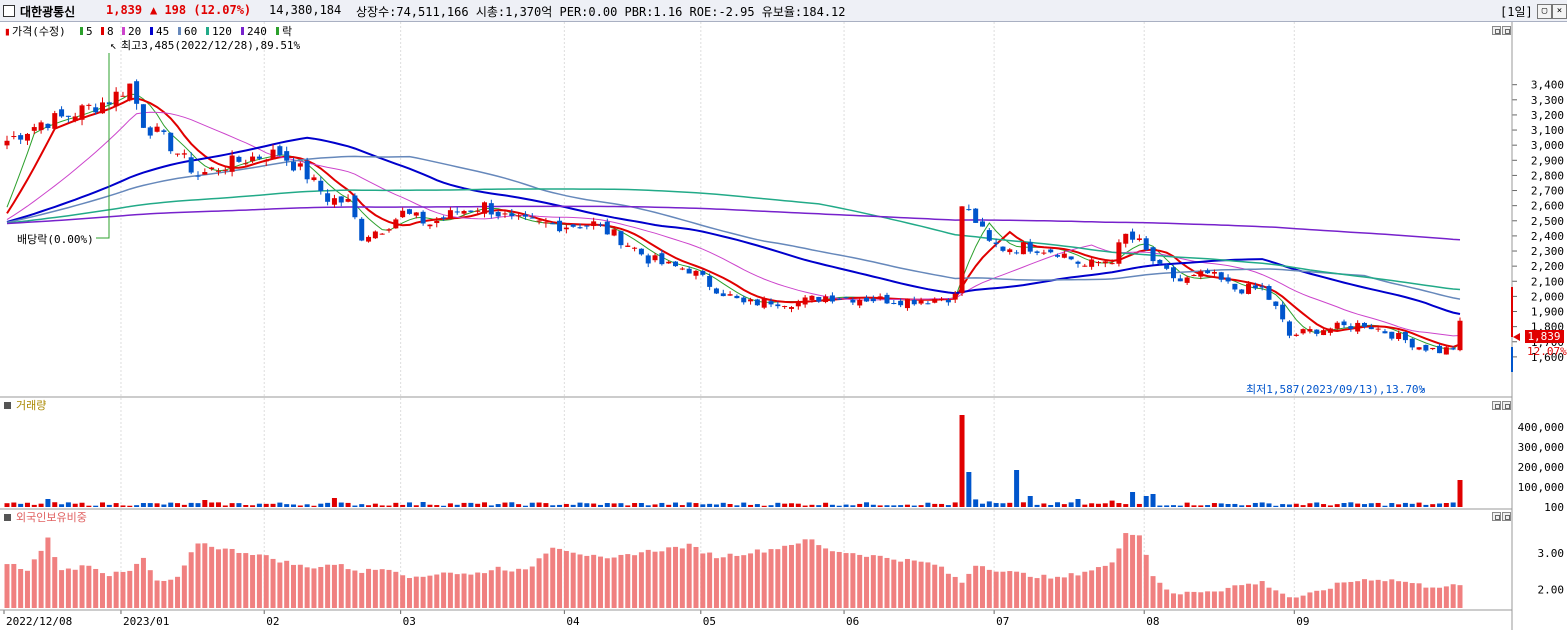  Describe the element at coordinates (1496, 516) in the screenshot. I see `foreign-panel-min-button` at that location.